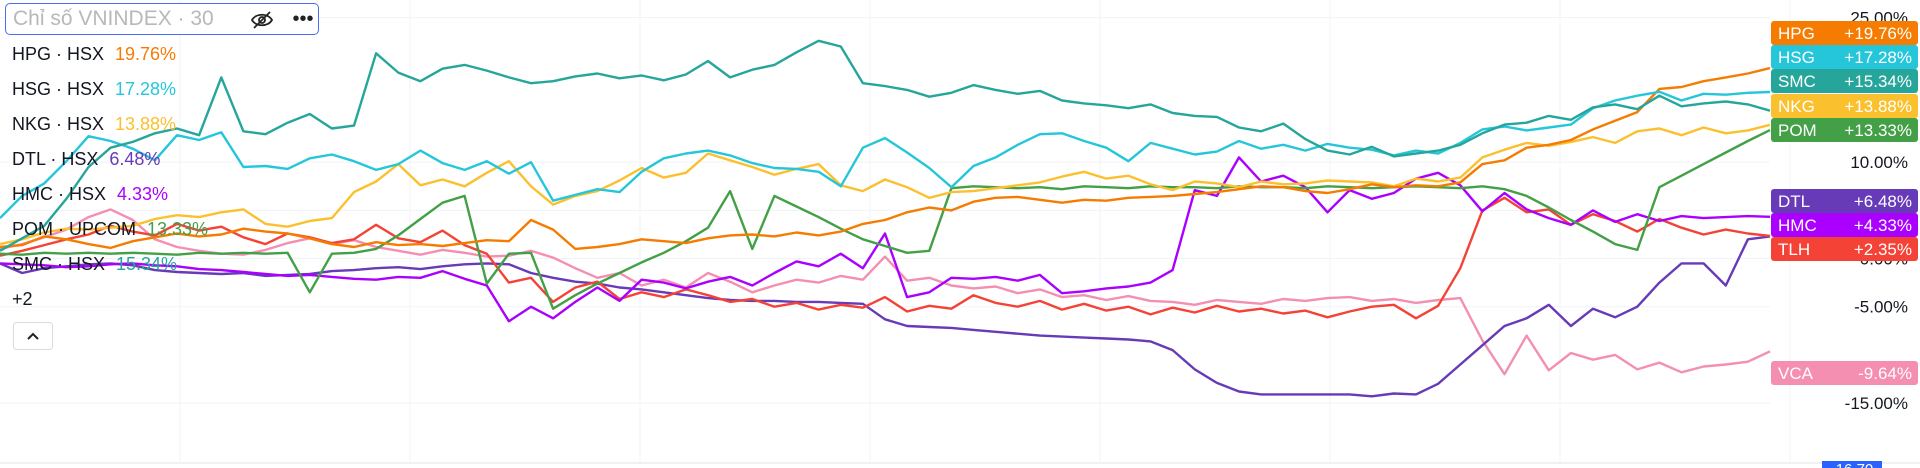 The height and width of the screenshot is (468, 1920). What do you see at coordinates (1796, 373) in the screenshot?
I see `series-name-label: VCA` at bounding box center [1796, 373].